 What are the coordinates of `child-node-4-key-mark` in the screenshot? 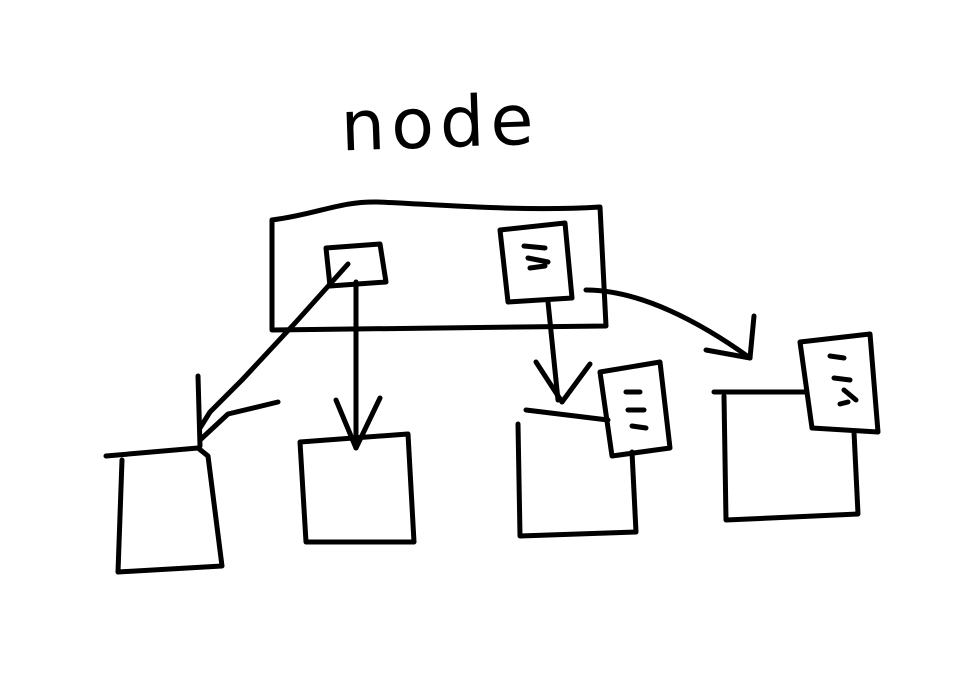 It's located at (843, 380).